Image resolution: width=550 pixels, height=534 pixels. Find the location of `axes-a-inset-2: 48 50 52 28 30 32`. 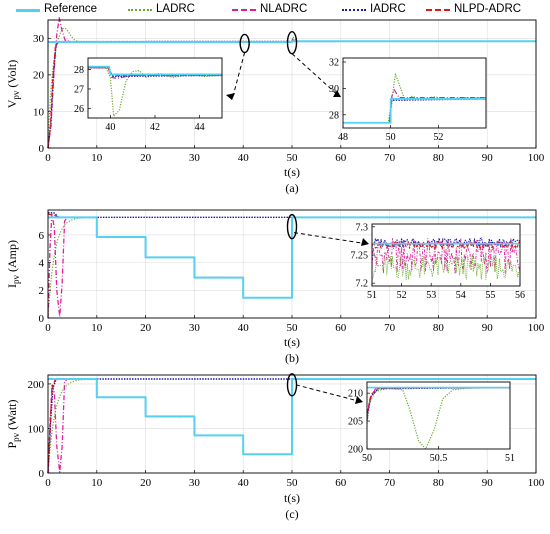

axes-a-inset-2: 48 50 52 28 30 32 is located at coordinates (408, 100).